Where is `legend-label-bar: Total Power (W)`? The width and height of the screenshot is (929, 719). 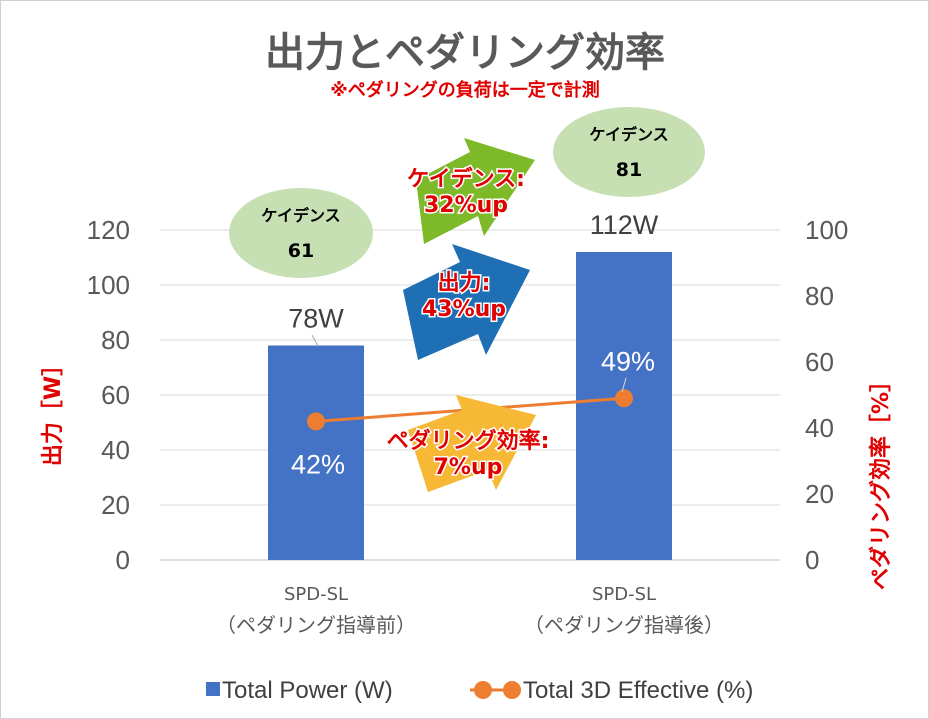
legend-label-bar: Total Power (W) is located at coordinates (307, 690).